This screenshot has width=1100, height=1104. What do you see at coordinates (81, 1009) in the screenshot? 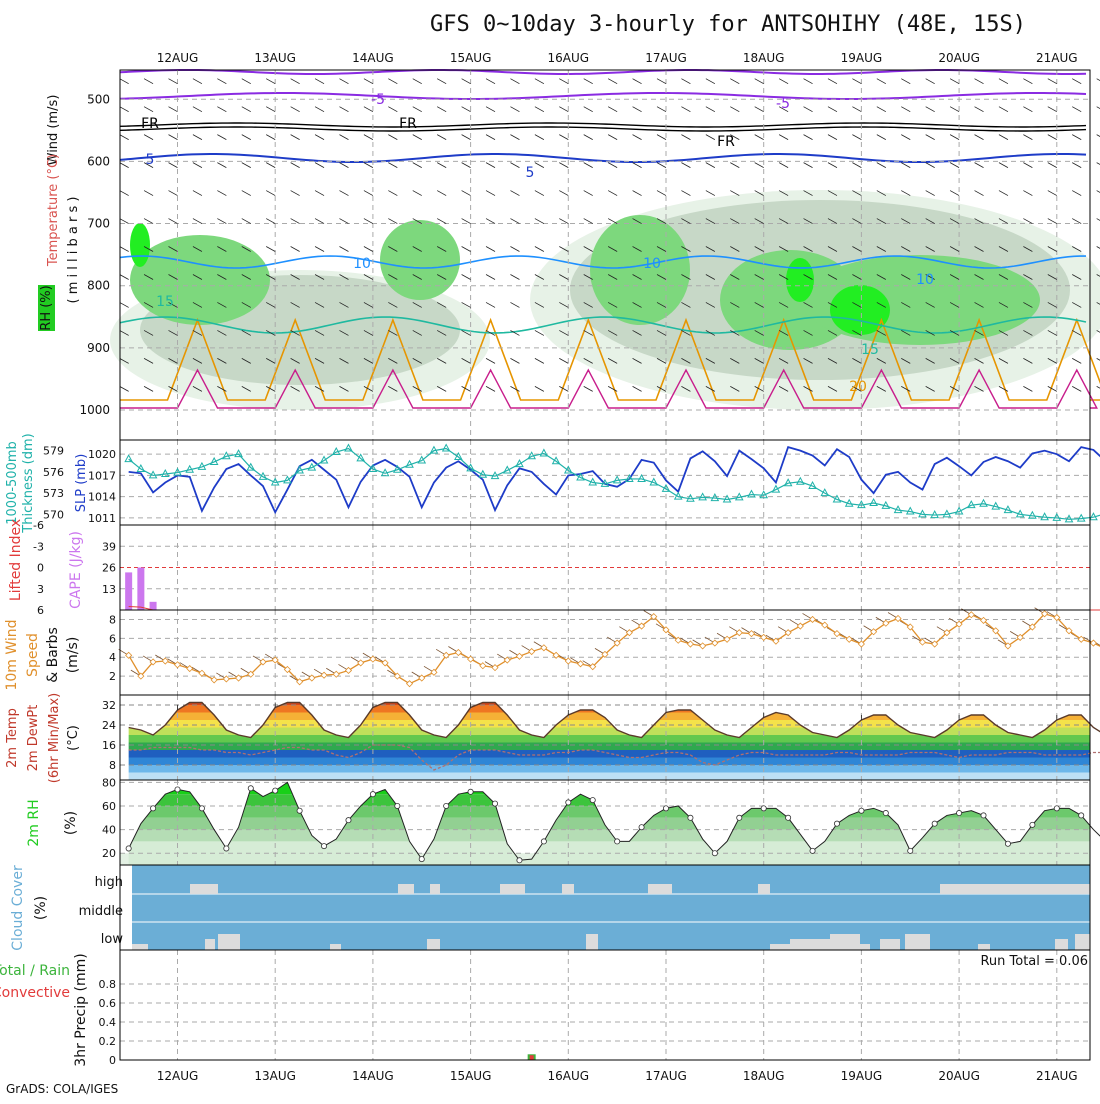
I see `ylabel-precip: 3hr Precip (mm)` at bounding box center [81, 1009].